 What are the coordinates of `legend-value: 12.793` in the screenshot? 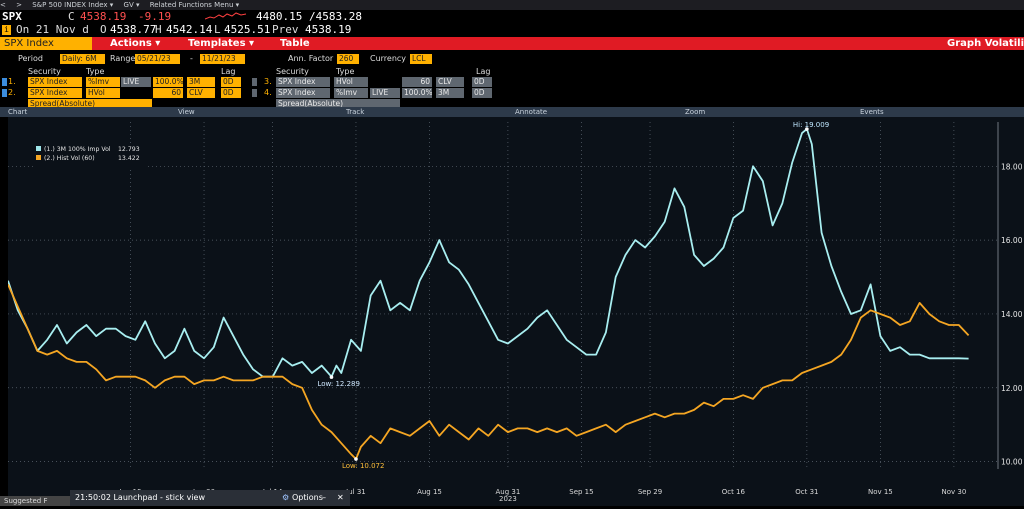 It's located at (129, 149).